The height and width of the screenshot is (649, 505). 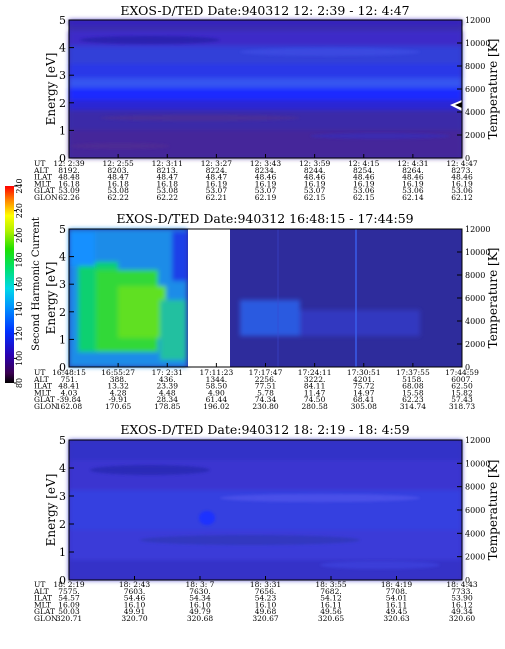 What do you see at coordinates (46, 406) in the screenshot?
I see `table-row-label: GLON` at bounding box center [46, 406].